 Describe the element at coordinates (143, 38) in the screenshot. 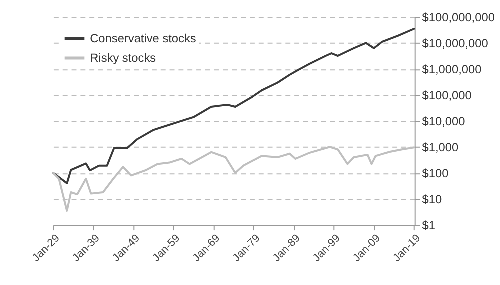

I see `legend-label: Conservative stocks` at that location.